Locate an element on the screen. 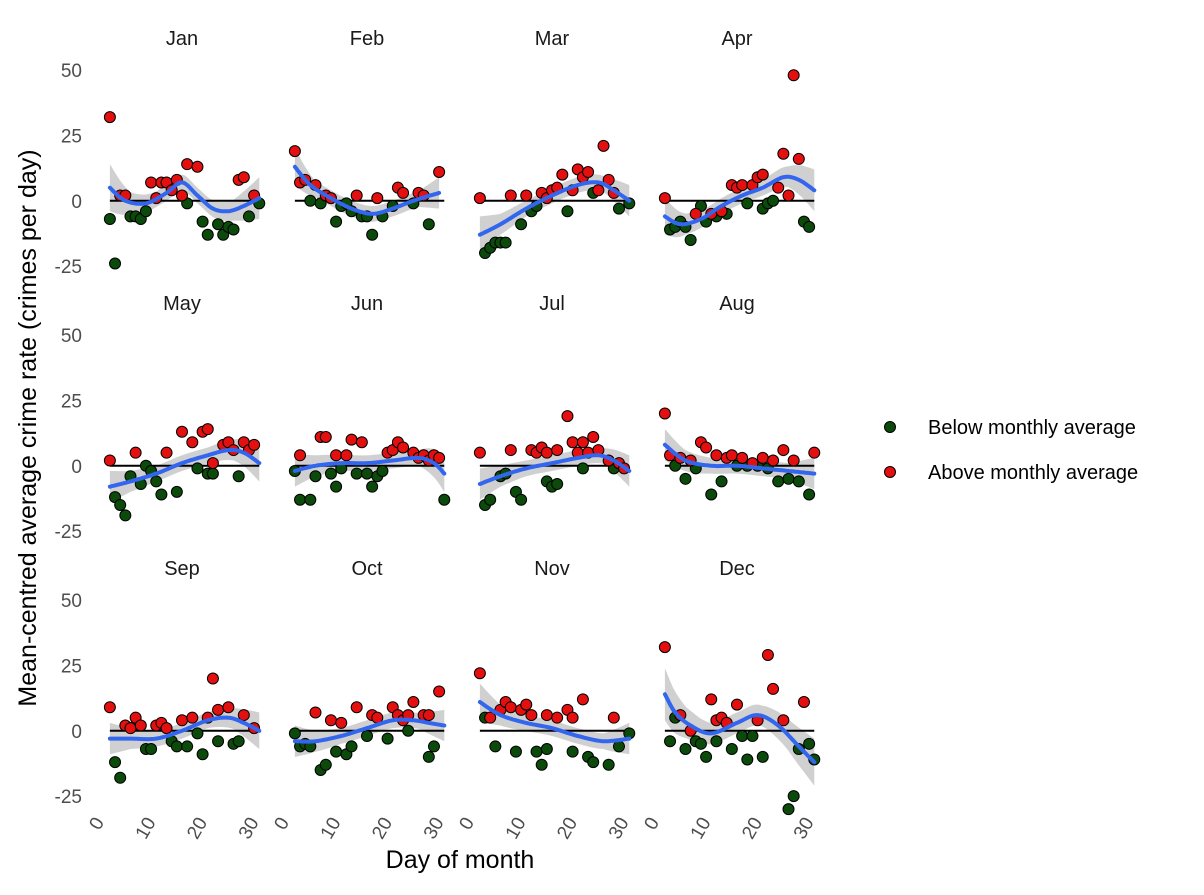 This screenshot has height=895, width=1204. facet-label: Oct is located at coordinates (367, 569).